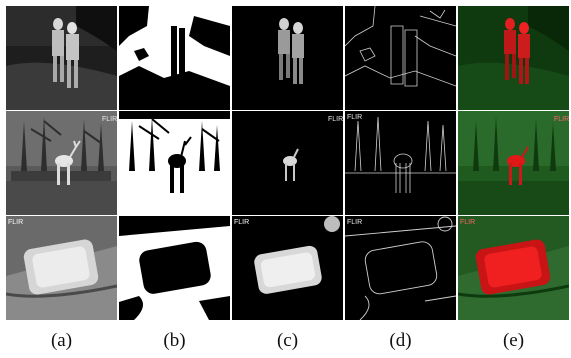 This screenshot has width=571, height=358. I want to click on watermark-e2: FLIR, so click(561, 119).